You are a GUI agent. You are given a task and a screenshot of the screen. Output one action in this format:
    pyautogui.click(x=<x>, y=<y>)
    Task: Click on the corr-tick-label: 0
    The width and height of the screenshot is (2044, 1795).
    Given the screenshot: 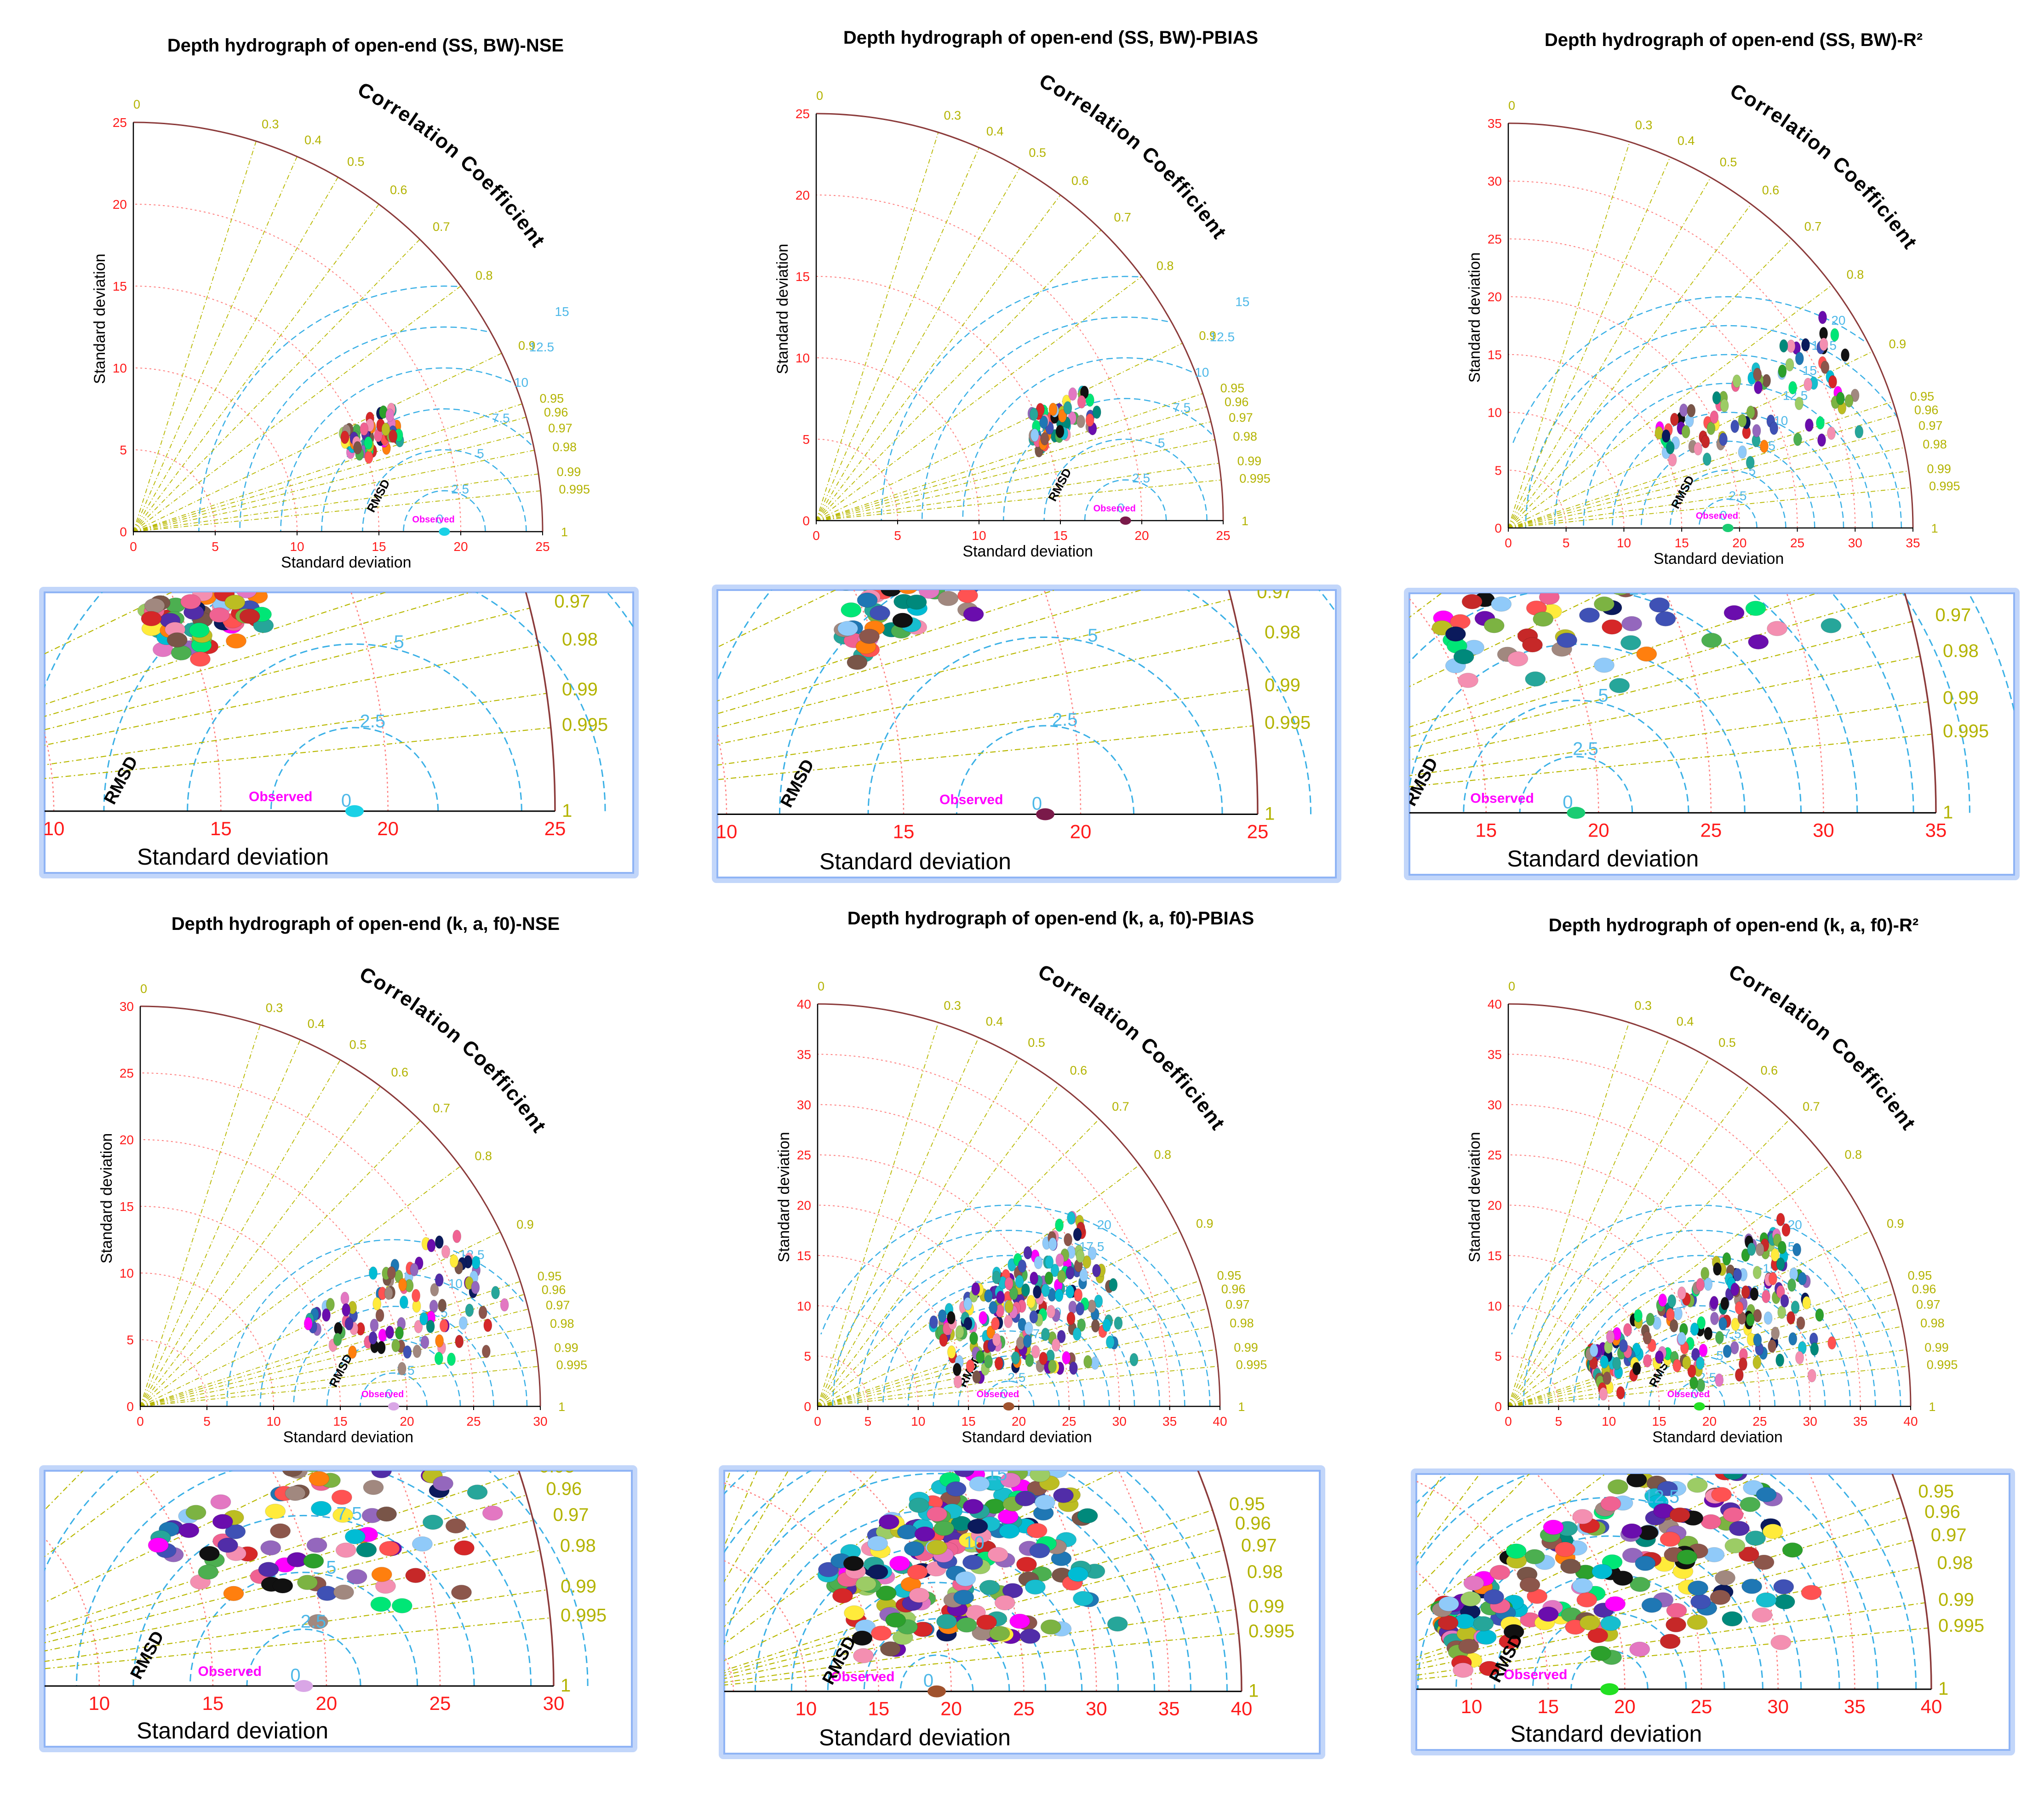 What is the action you would take?
    pyautogui.click(x=1511, y=105)
    